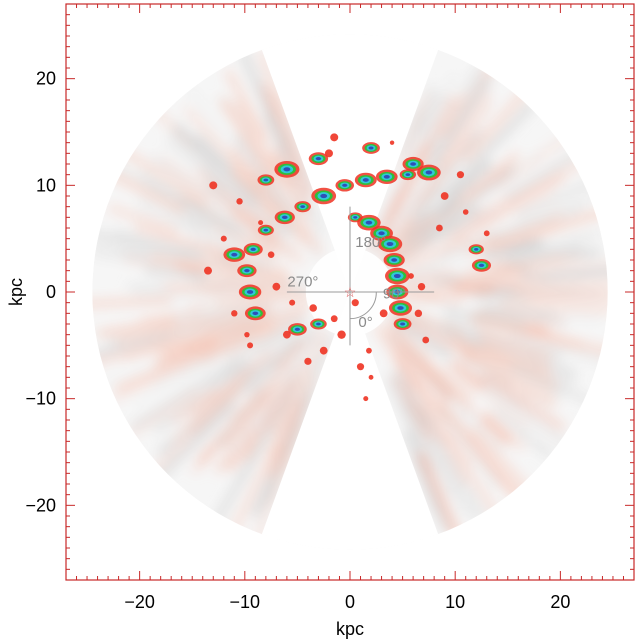 This screenshot has width=642, height=644. I want to click on x-tick-label: 0, so click(350, 602).